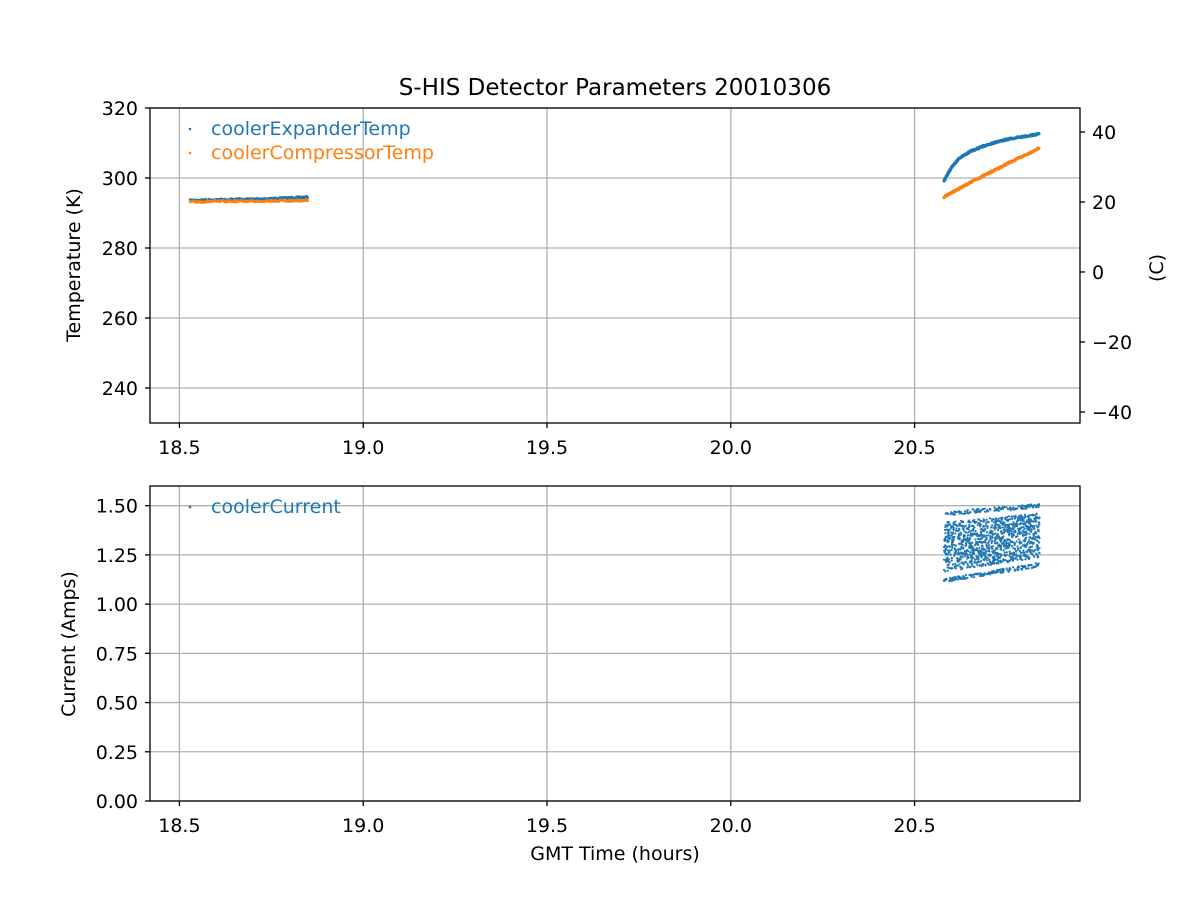 The image size is (1200, 900). I want to click on current-y-tick-label: 1.25, so click(117, 556).